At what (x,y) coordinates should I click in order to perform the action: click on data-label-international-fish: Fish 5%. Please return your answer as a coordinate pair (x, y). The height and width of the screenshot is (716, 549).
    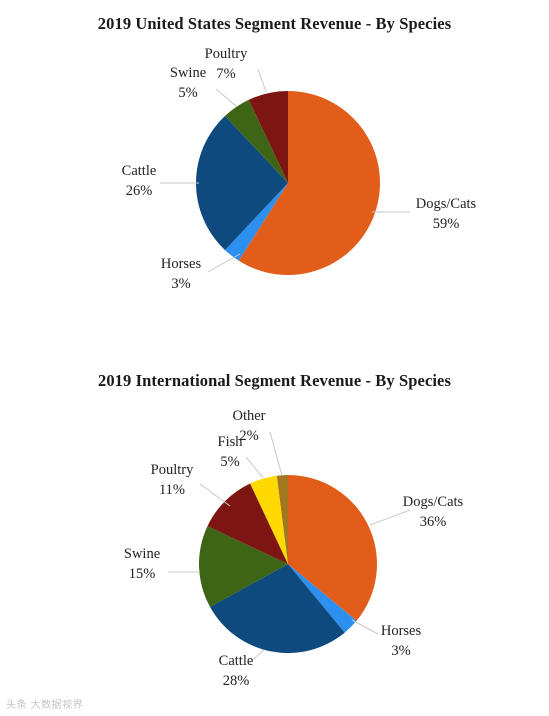
    Looking at the image, I should click on (231, 452).